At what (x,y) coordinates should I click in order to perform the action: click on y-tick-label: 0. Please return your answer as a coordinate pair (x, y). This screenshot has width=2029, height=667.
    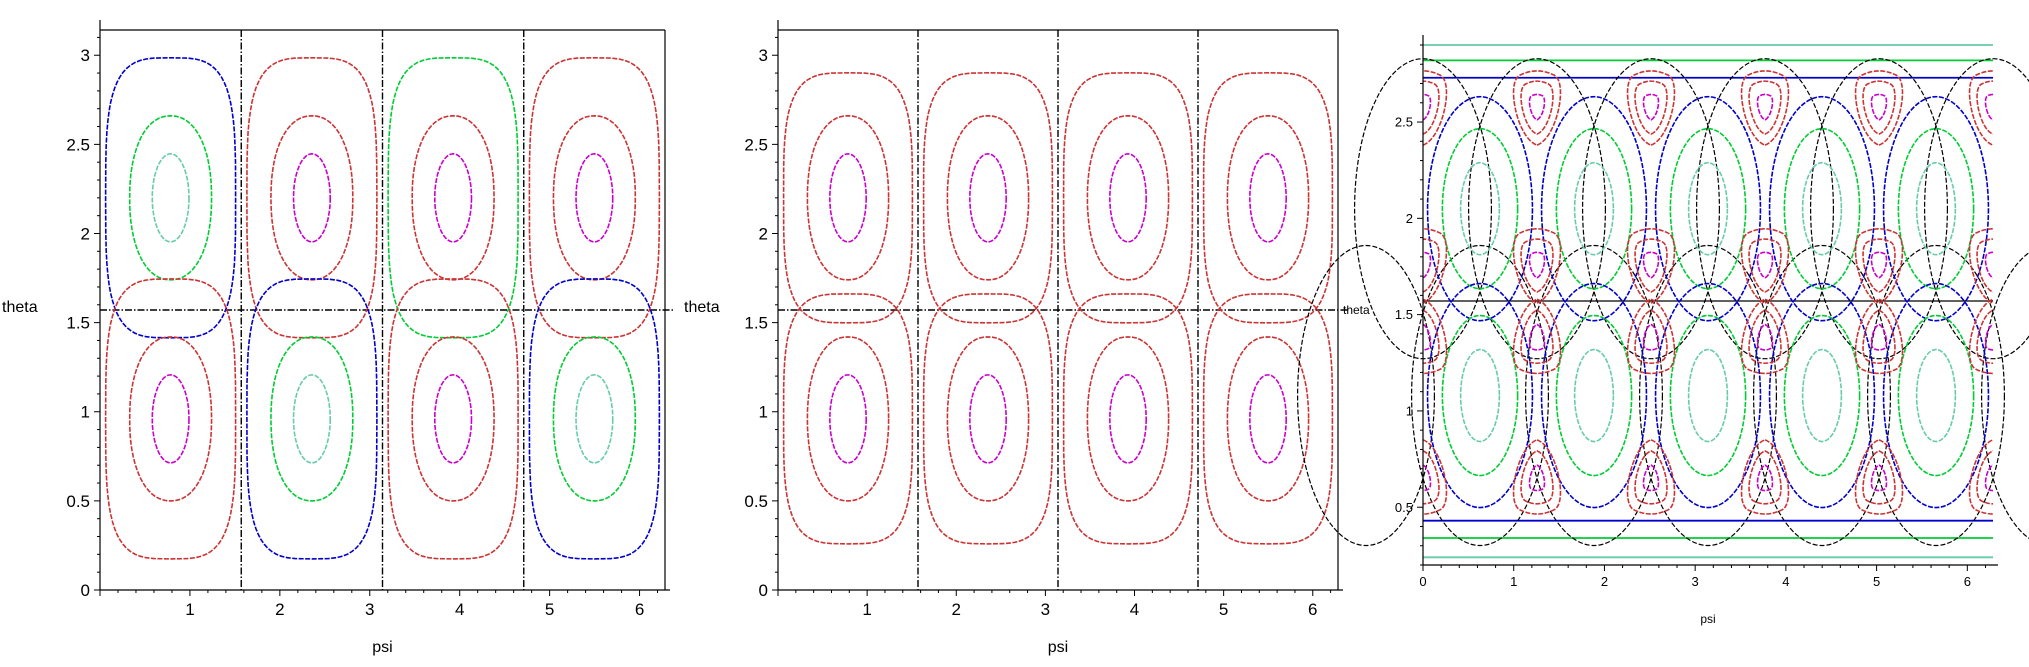
    Looking at the image, I should click on (763, 590).